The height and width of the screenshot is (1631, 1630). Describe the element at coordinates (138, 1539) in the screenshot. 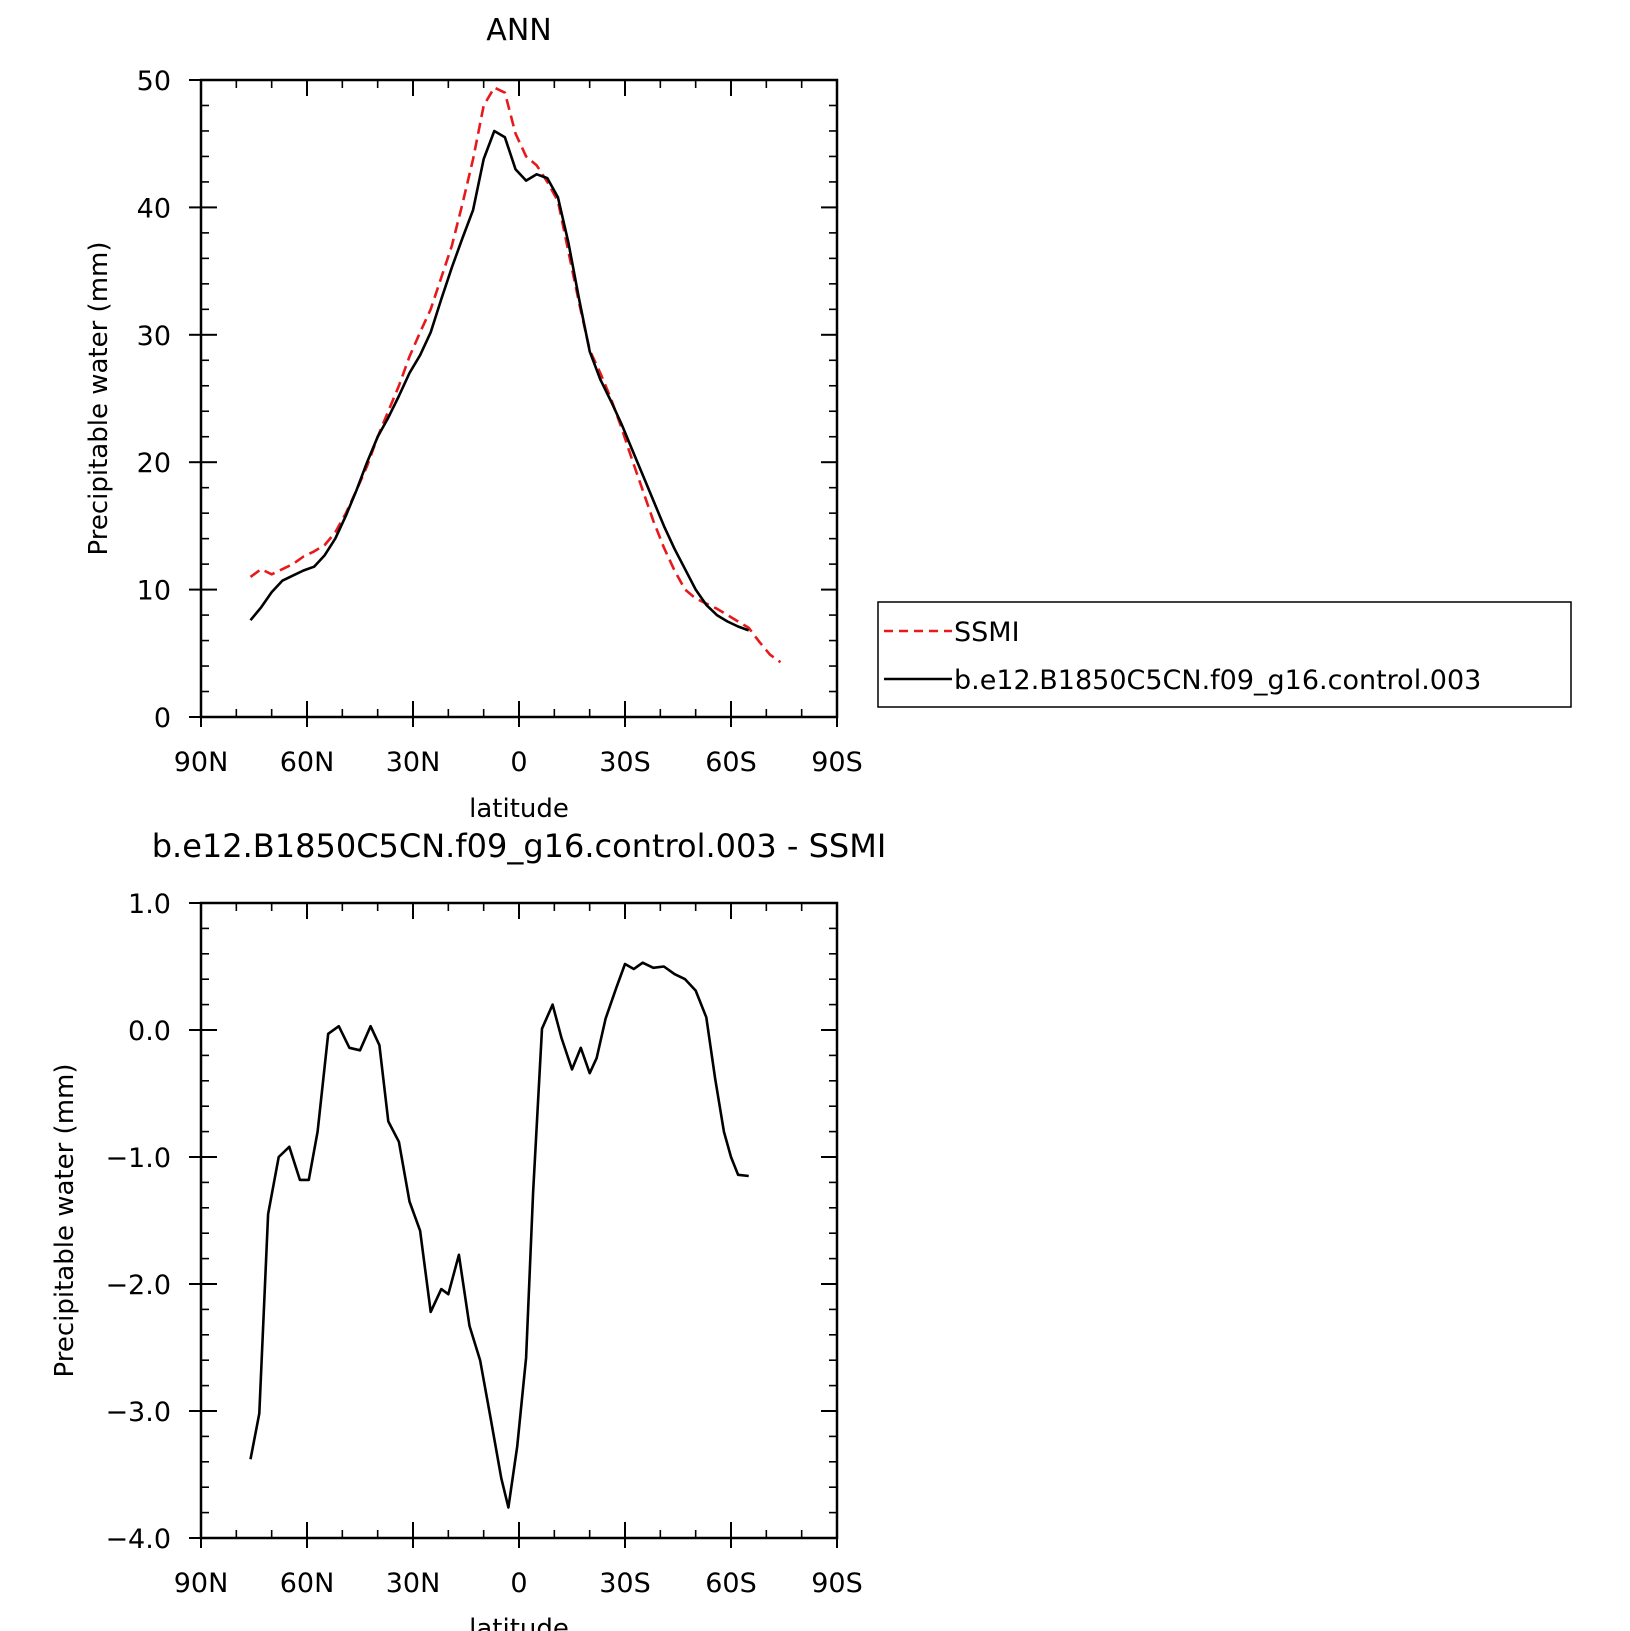

I see `y-tick-label: −4.0` at that location.